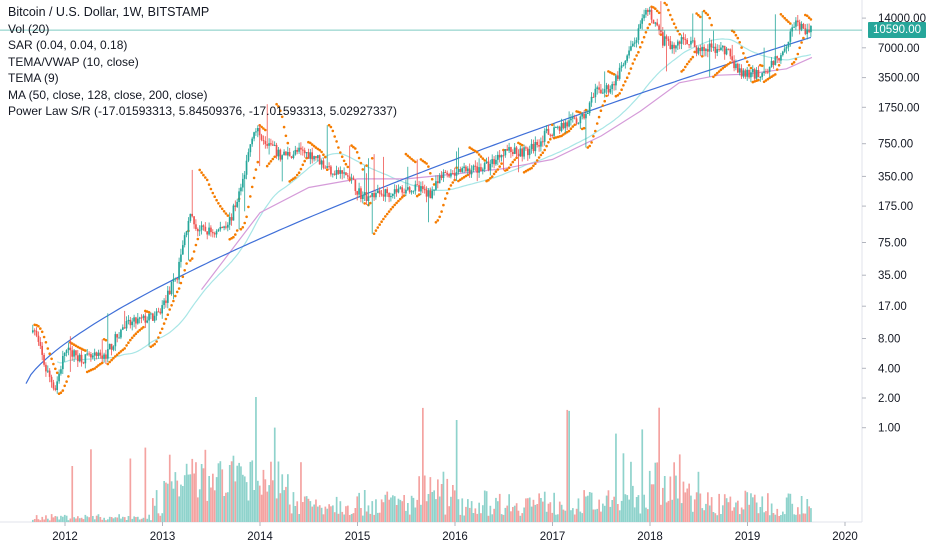 The image size is (932, 550). I want to click on indicator-sar: SAR (0.04, 0.04, 0.18), so click(68, 45).